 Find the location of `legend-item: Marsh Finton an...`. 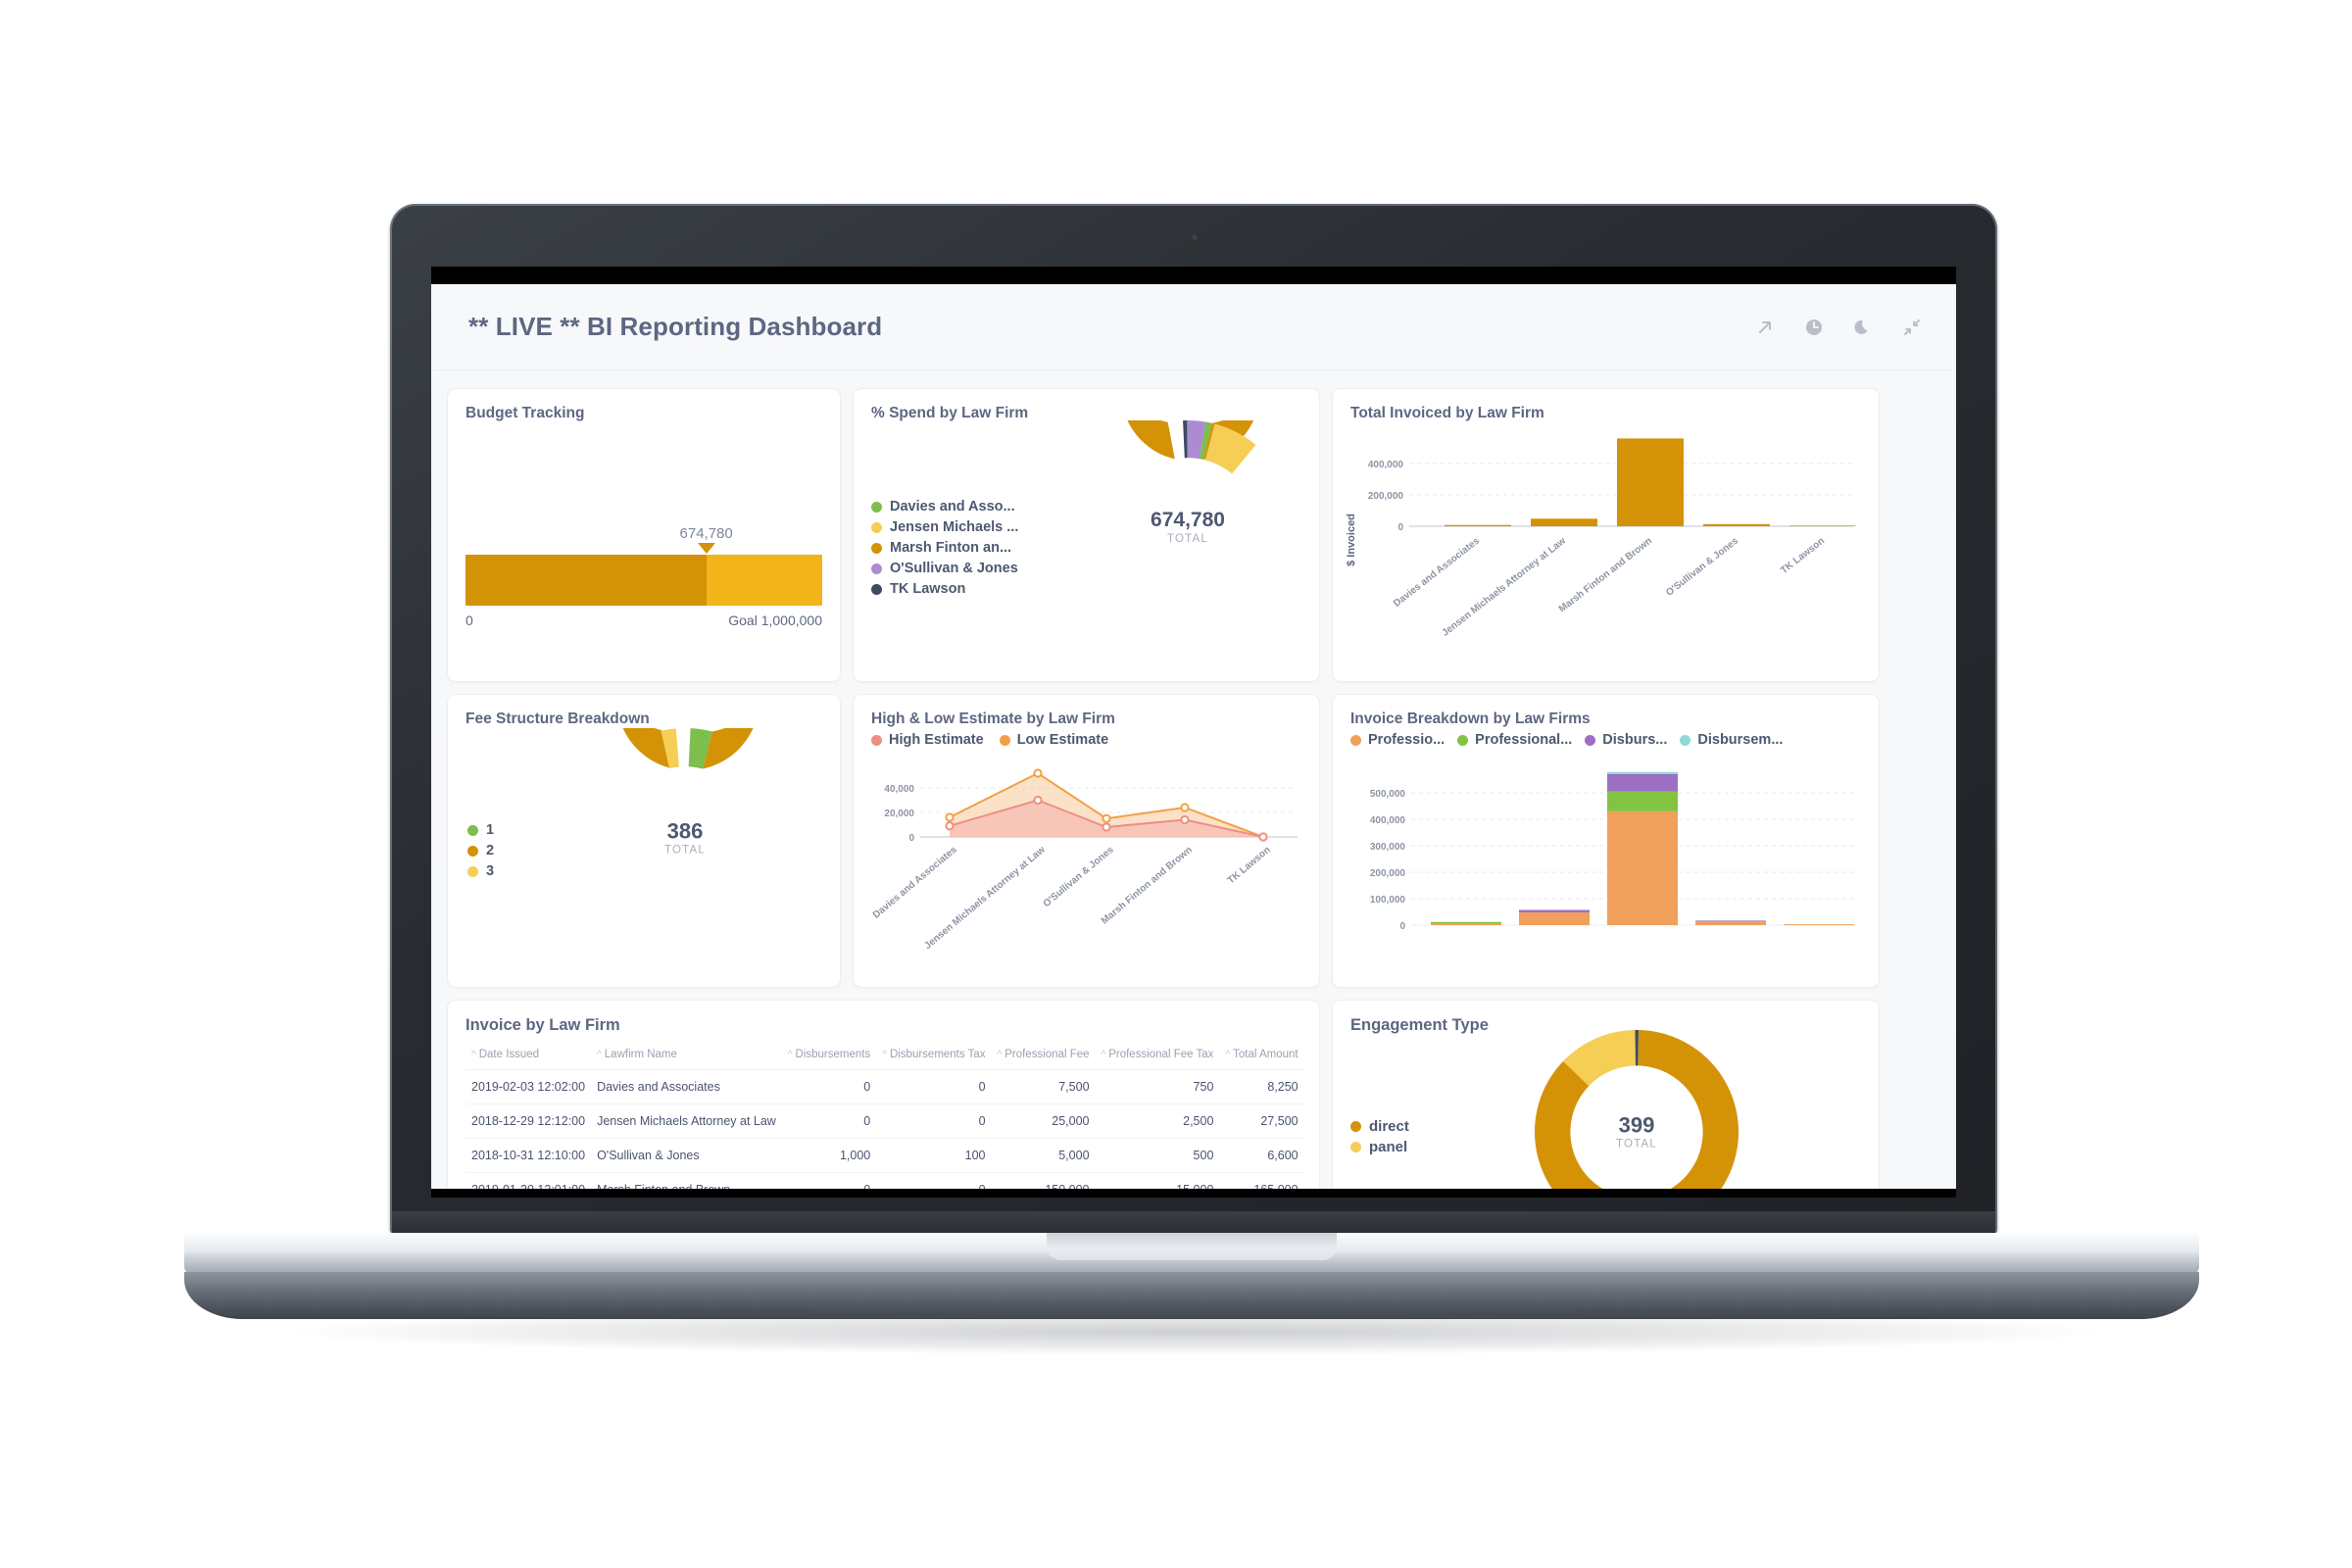

legend-item: Marsh Finton an... is located at coordinates (944, 548).